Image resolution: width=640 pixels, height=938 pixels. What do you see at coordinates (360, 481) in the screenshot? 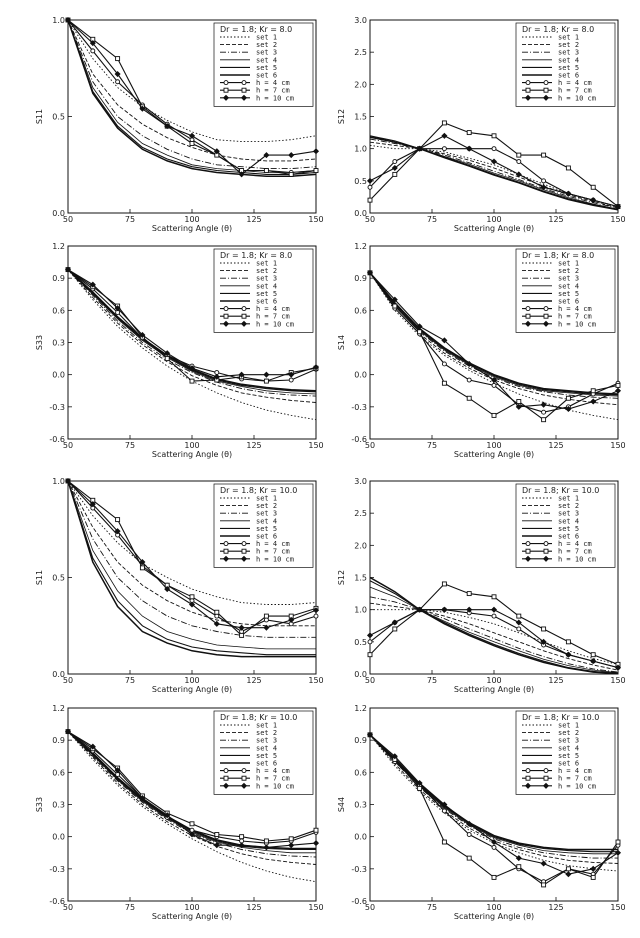
I see `y-tick-label: 3.0` at bounding box center [360, 481].